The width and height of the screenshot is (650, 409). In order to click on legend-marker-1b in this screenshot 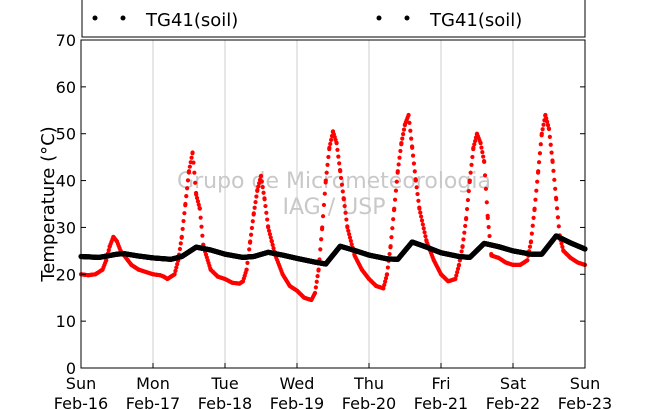, I will do `click(123, 18)`.